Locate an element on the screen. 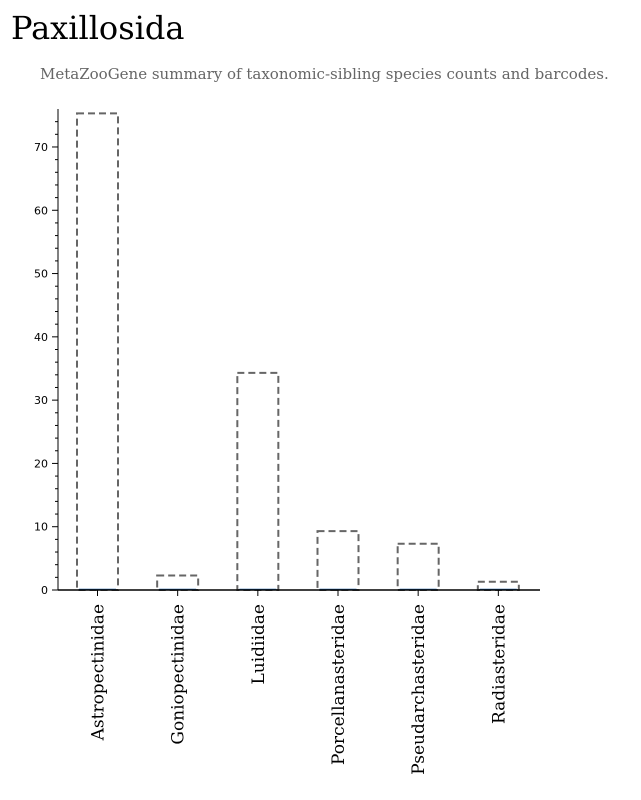  y-tick-label: 30 is located at coordinates (41, 400).